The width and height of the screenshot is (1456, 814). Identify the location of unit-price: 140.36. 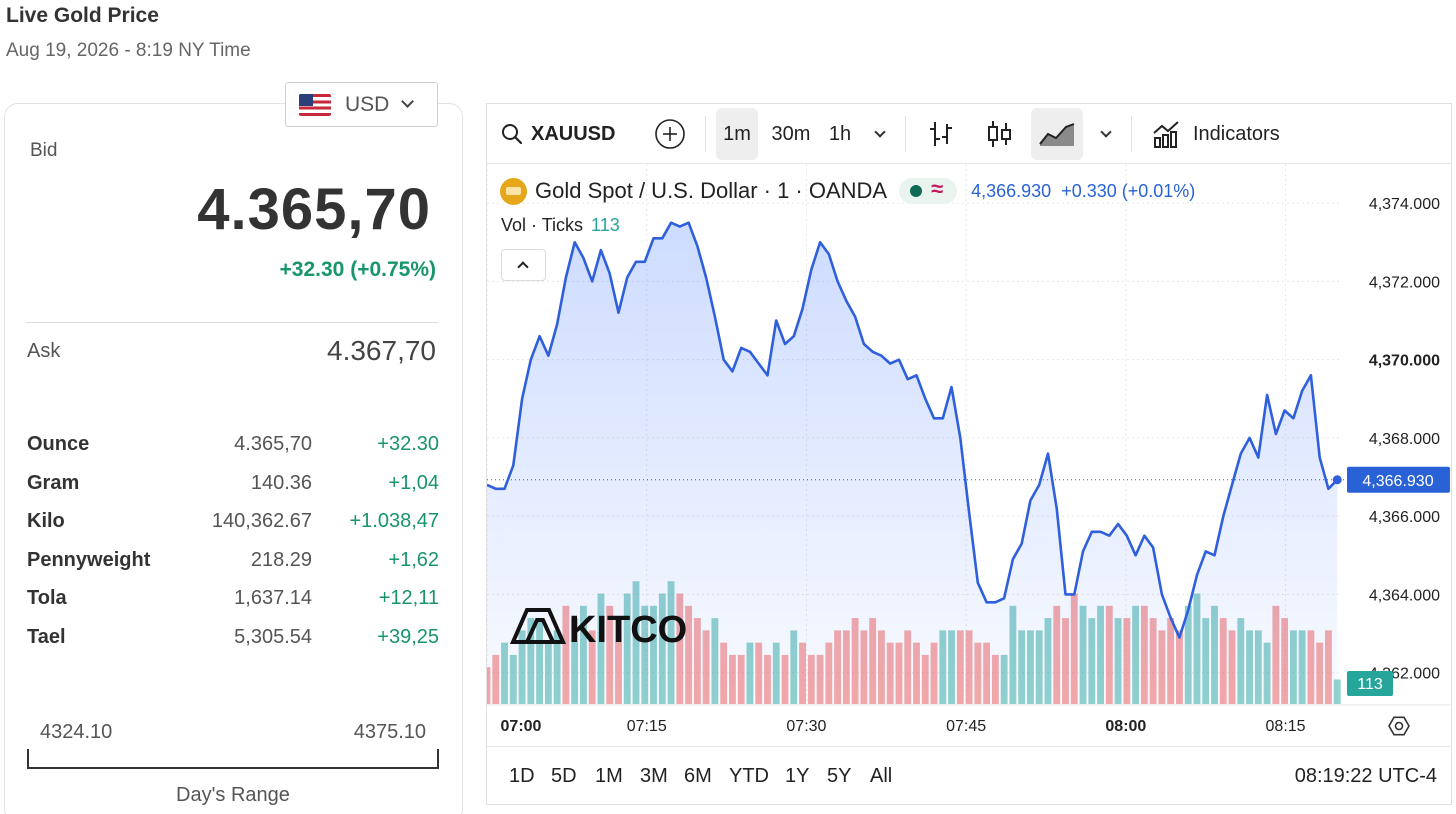
(281, 482).